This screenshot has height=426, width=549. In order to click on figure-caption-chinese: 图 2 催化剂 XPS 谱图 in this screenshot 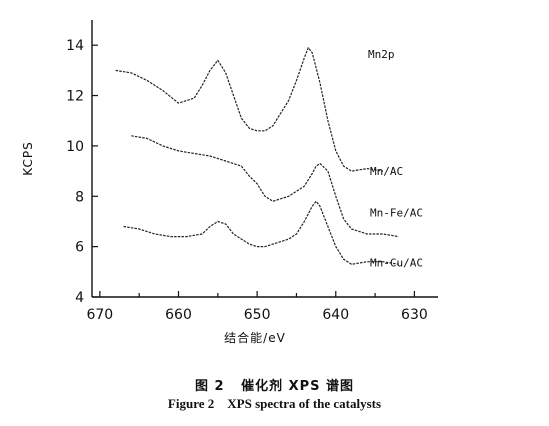, I will do `click(274, 386)`.